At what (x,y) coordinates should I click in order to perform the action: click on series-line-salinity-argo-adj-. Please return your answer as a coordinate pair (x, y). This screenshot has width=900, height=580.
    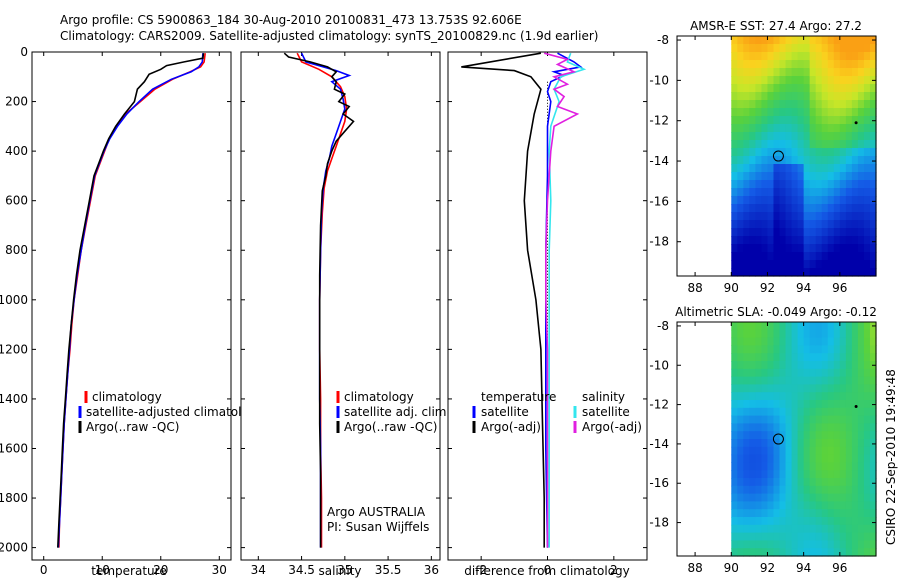
    Looking at the image, I should click on (561, 300).